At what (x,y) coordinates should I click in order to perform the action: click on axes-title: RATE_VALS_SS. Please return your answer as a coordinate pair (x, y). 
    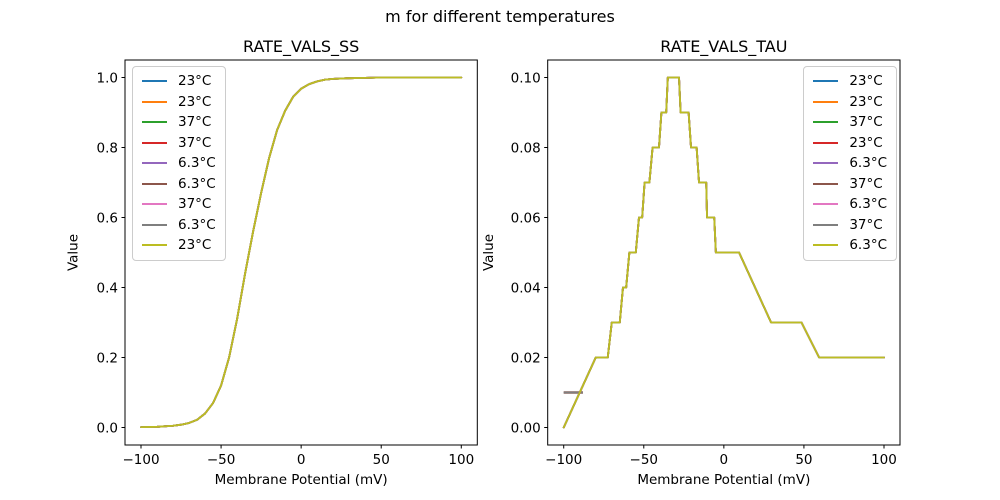
    Looking at the image, I should click on (301, 47).